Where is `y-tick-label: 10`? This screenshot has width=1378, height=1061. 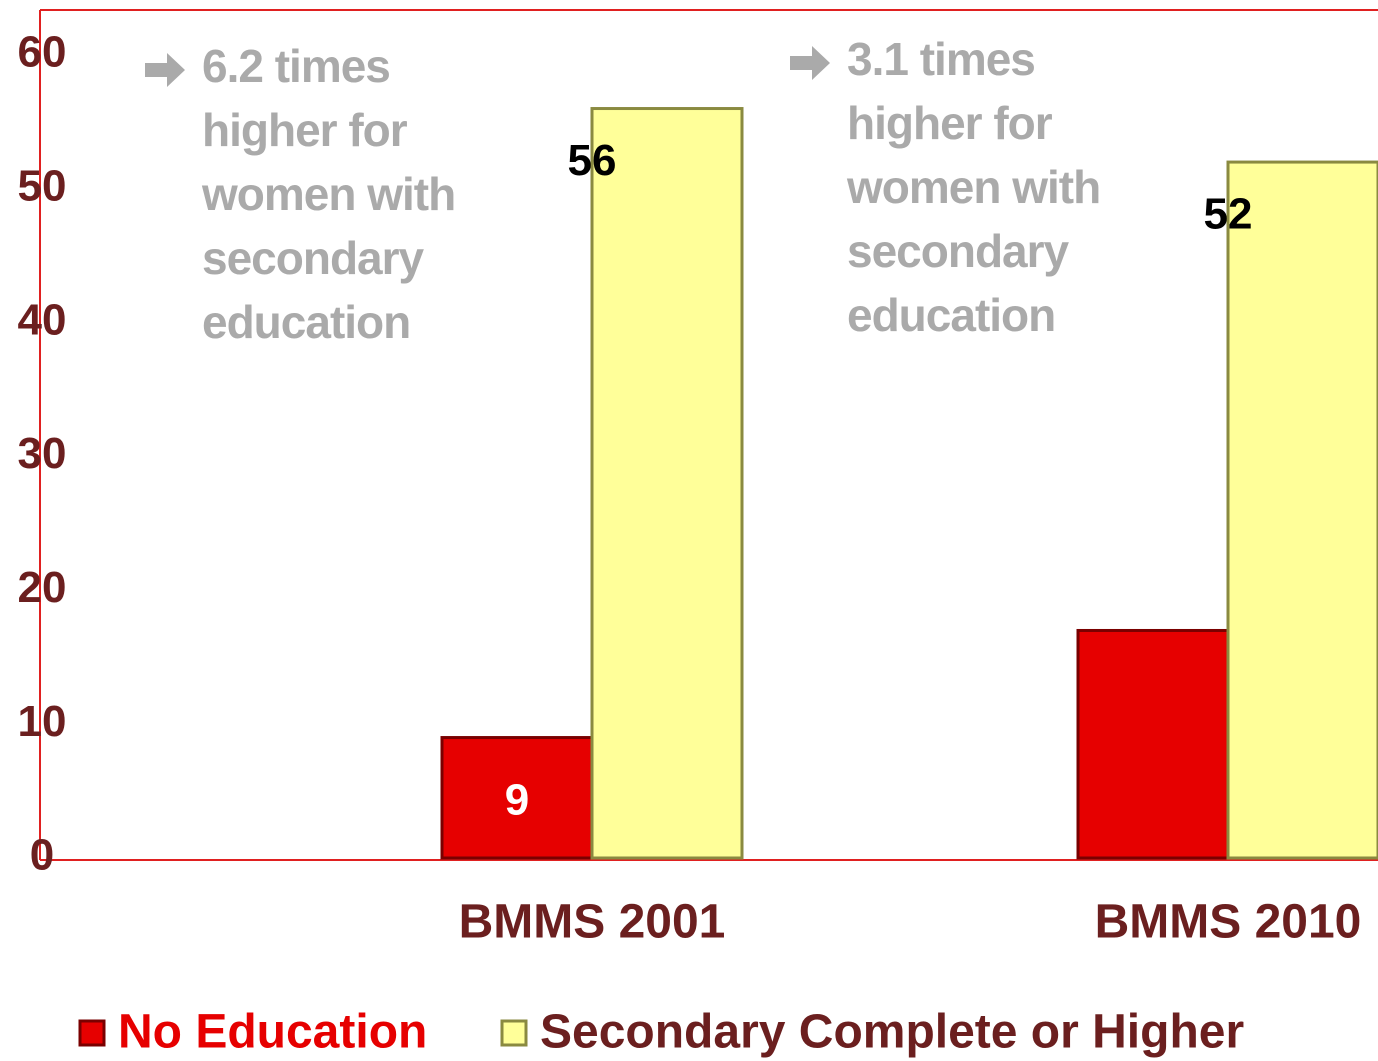
y-tick-label: 10 is located at coordinates (42, 721).